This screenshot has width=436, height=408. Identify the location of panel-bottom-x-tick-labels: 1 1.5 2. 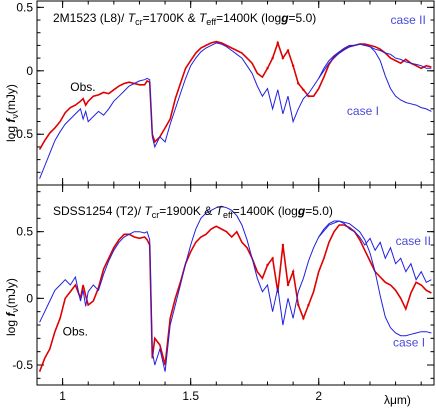
(190, 396).